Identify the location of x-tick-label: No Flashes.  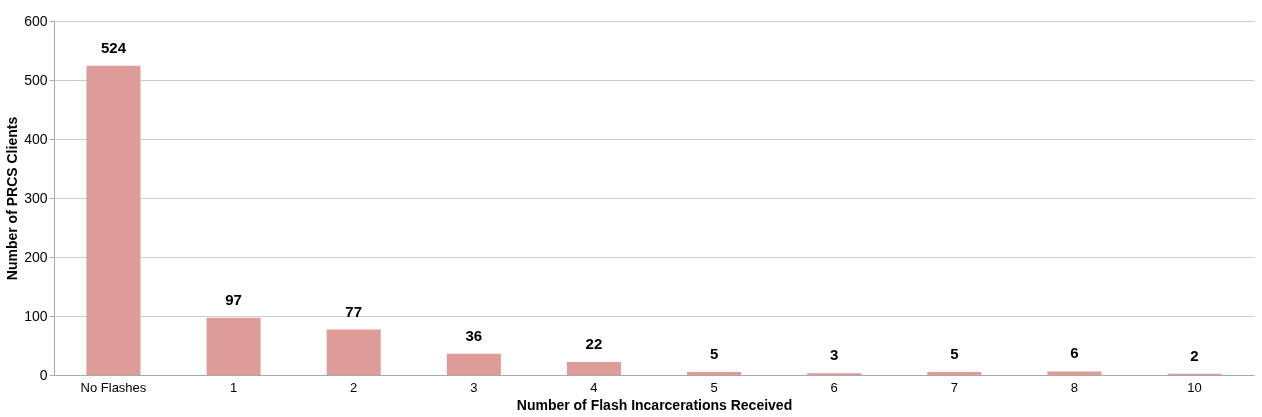
(113, 387).